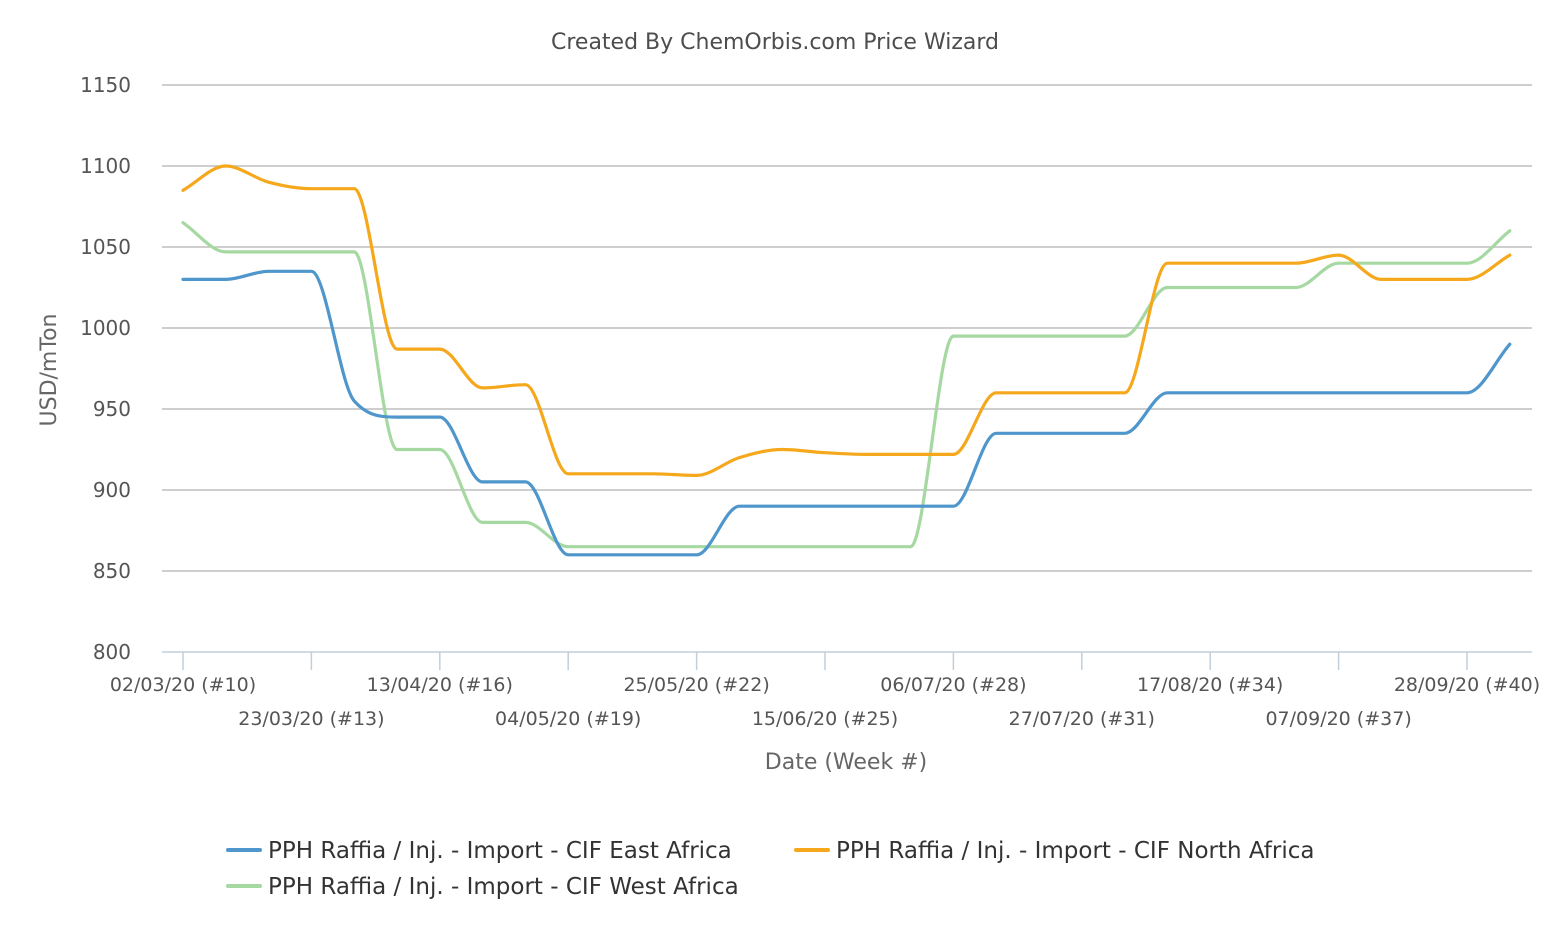 The width and height of the screenshot is (1552, 930). Describe the element at coordinates (953, 685) in the screenshot. I see `x-tick-label: 06/07/20 (#28)` at that location.